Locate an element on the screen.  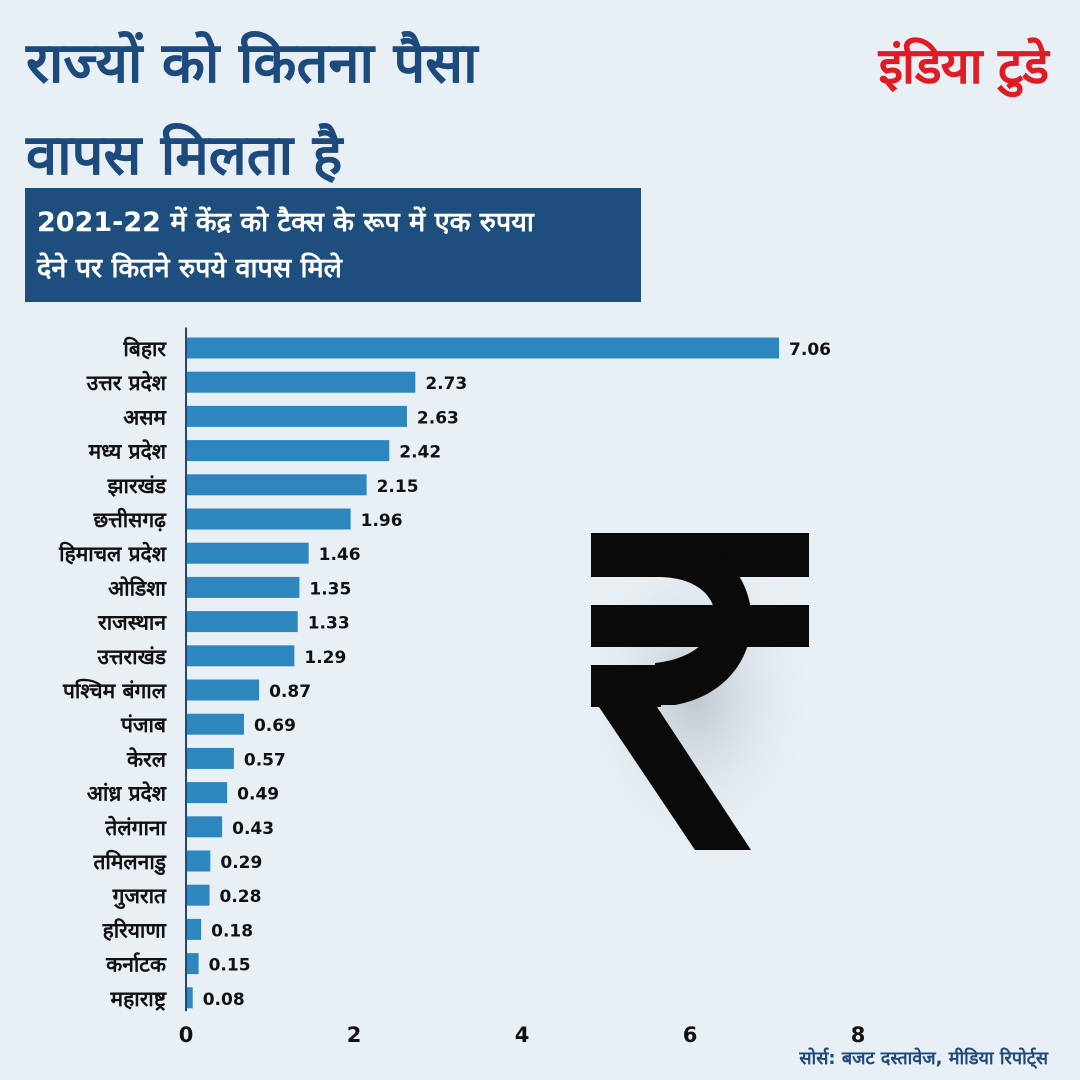
brand-logo: इंडिया टुडे is located at coordinates (963, 66).